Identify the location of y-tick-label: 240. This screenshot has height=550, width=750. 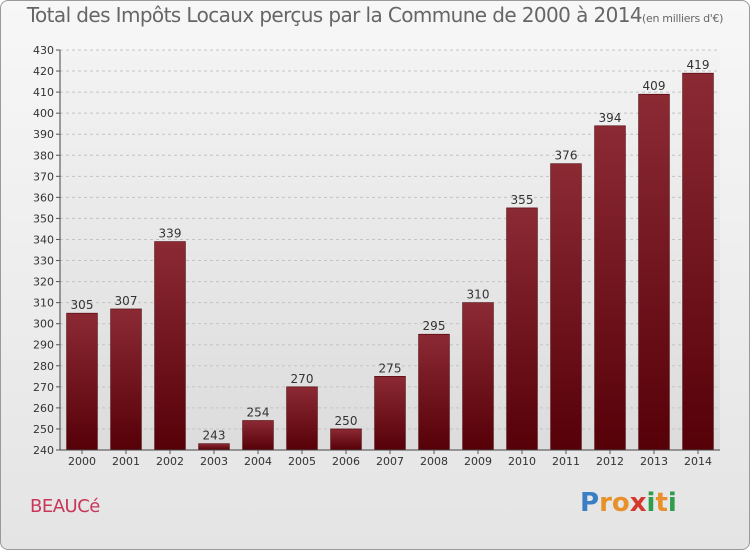
(43, 450).